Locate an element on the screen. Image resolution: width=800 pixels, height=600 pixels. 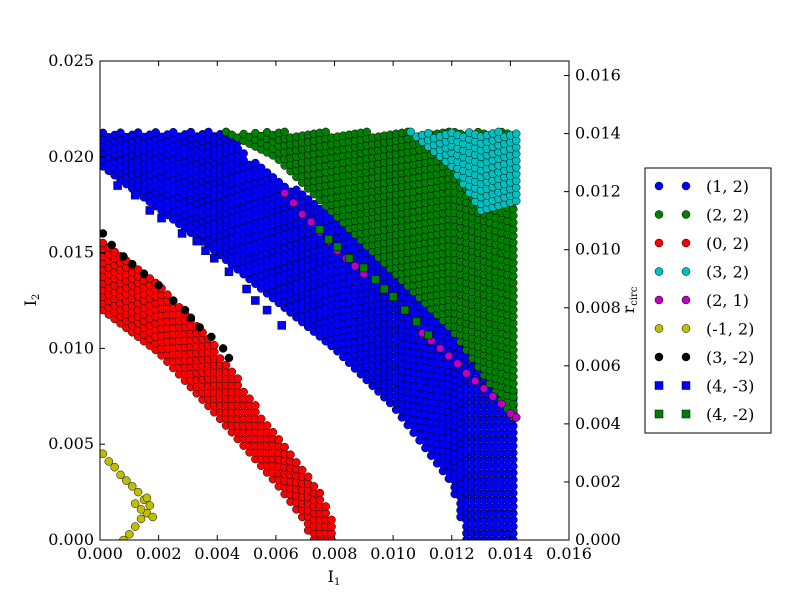
y-tick-label: 0.020 is located at coordinates (71, 156).